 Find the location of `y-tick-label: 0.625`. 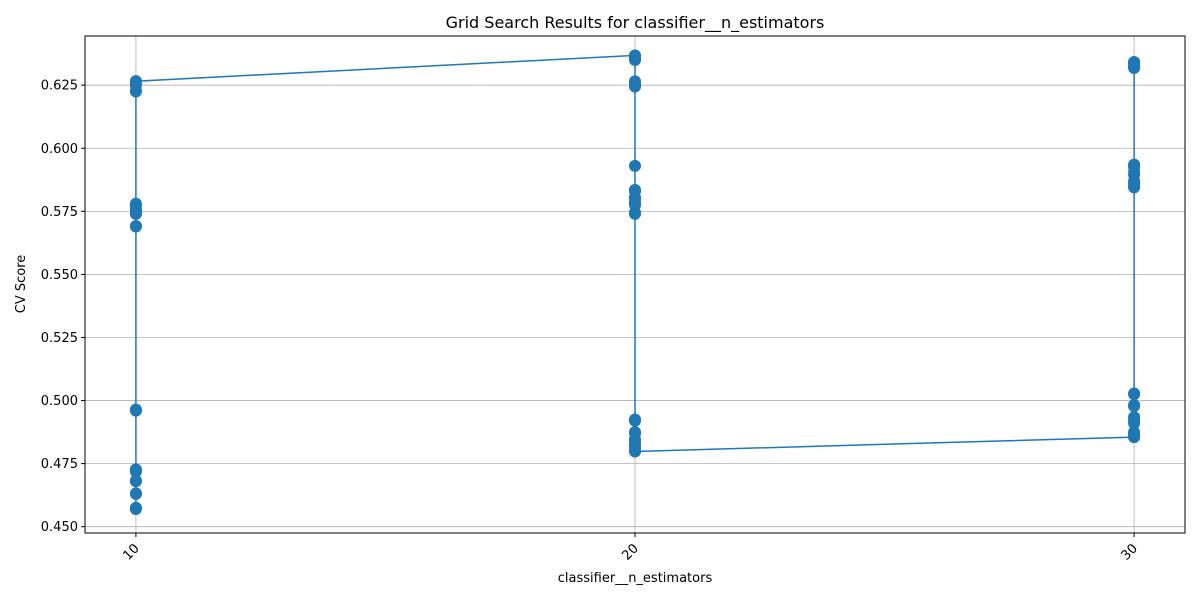

y-tick-label: 0.625 is located at coordinates (59, 86).